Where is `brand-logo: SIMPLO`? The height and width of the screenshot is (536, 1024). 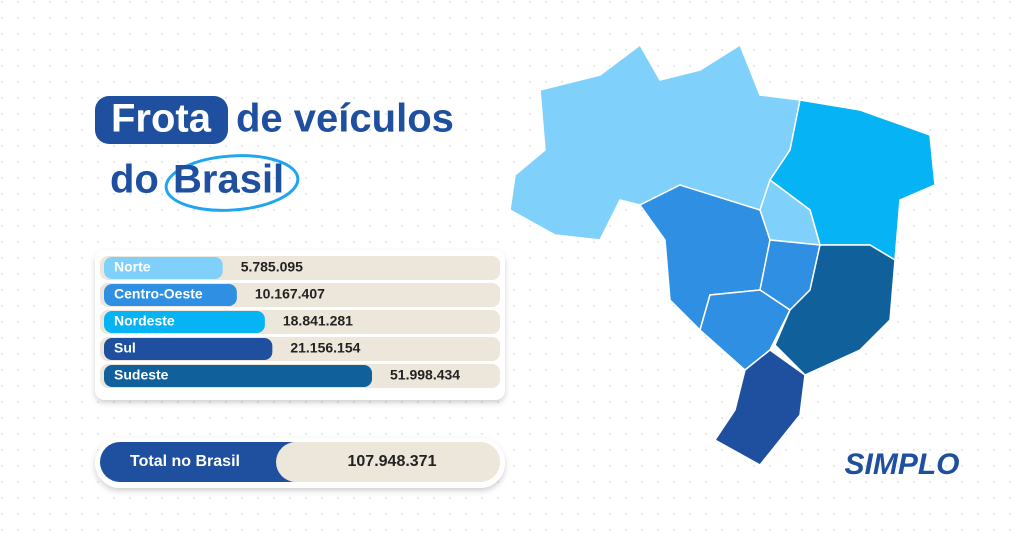 brand-logo: SIMPLO is located at coordinates (901, 464).